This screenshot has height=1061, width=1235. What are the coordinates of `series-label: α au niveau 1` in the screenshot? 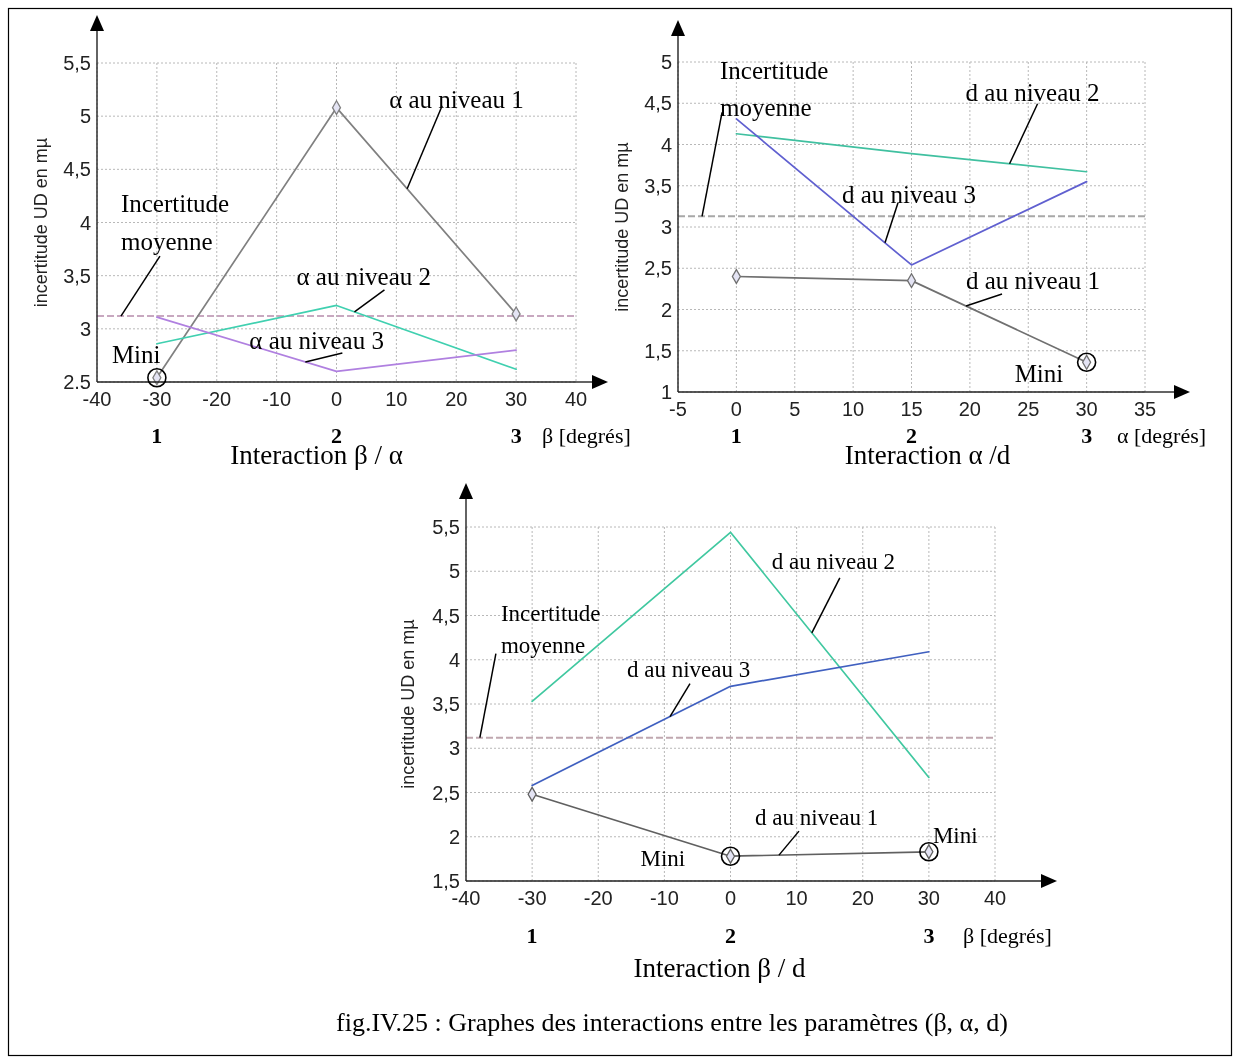 It's located at (456, 99).